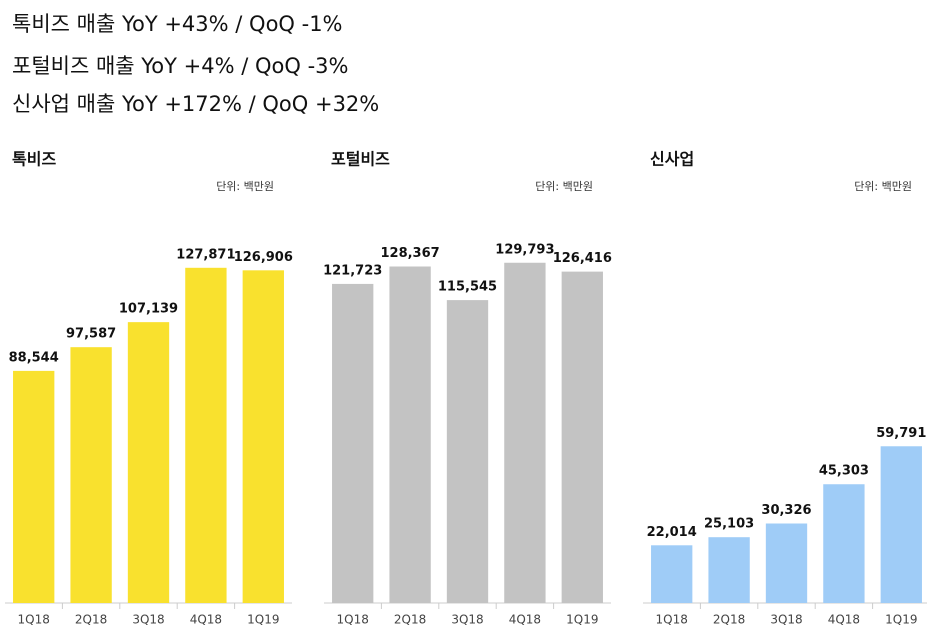 Image resolution: width=927 pixels, height=631 pixels. Describe the element at coordinates (672, 532) in the screenshot. I see `value-label: 22,014` at that location.